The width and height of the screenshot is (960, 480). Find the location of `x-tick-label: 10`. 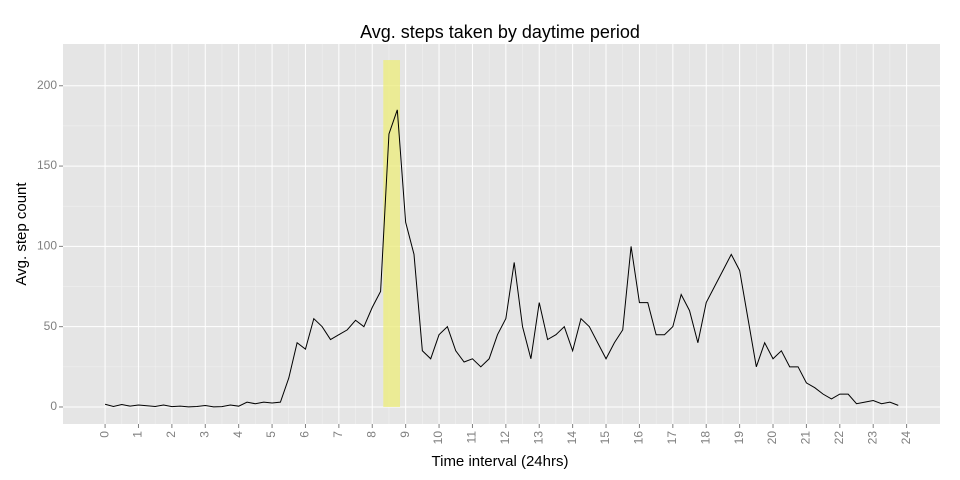

x-tick-label: 10 is located at coordinates (438, 438).